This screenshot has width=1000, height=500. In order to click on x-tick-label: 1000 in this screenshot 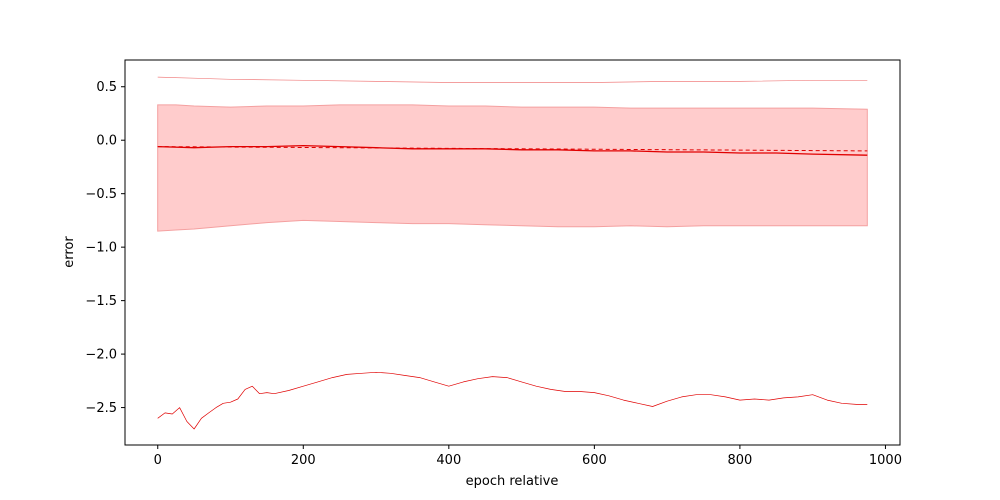, I will do `click(885, 460)`.